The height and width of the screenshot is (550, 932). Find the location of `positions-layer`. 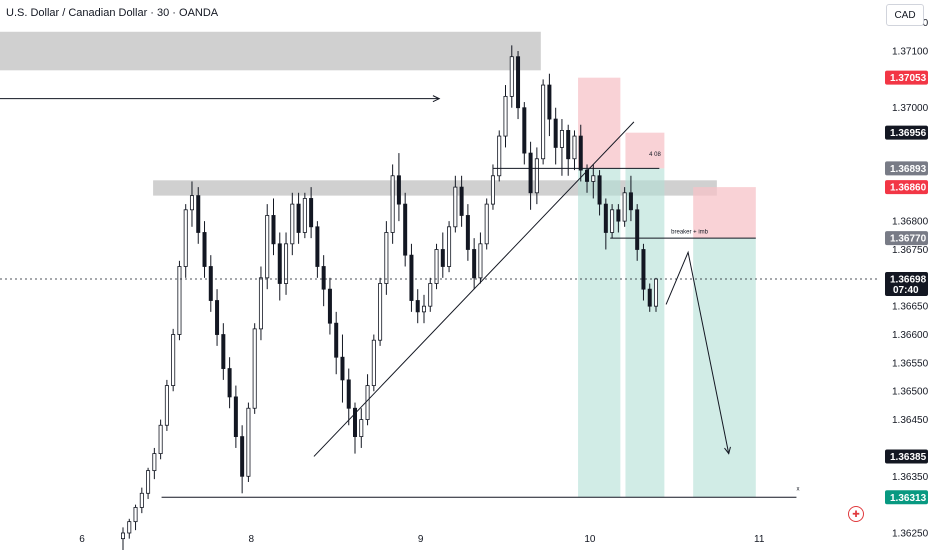

positions-layer is located at coordinates (667, 287).